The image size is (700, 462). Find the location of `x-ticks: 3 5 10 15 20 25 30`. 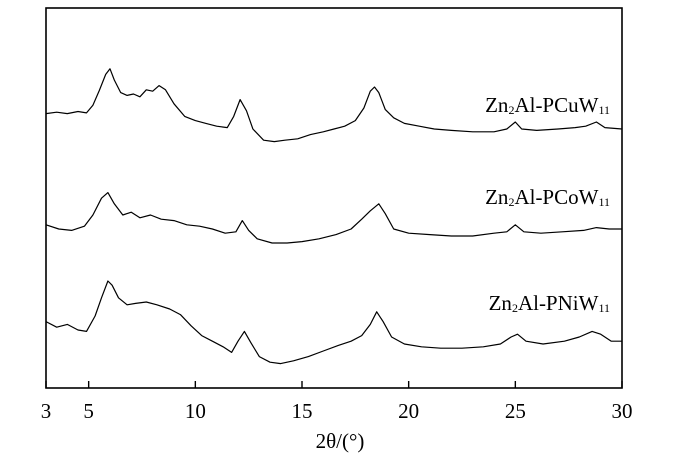

x-ticks: 3 5 10 15 20 25 30 is located at coordinates (337, 402).